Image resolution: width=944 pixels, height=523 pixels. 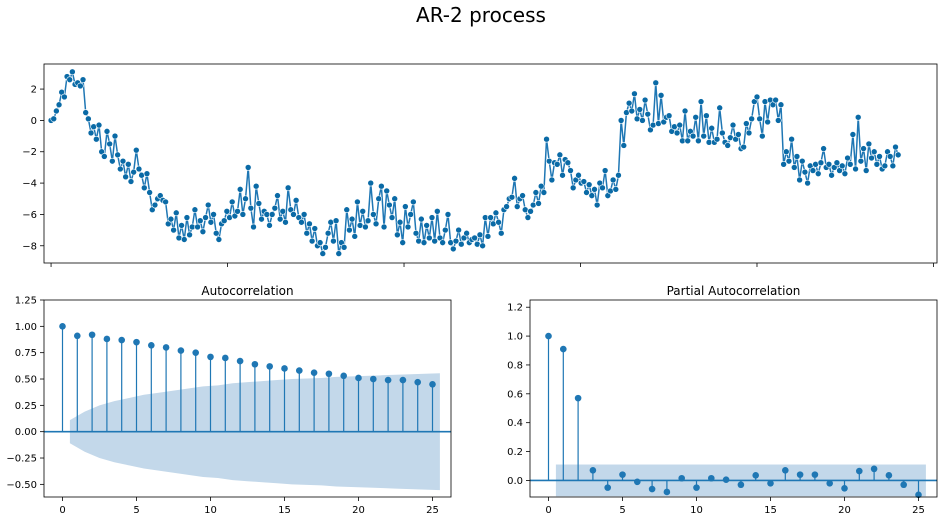 I want to click on acf-xtick-label: 0, so click(x=62, y=510).